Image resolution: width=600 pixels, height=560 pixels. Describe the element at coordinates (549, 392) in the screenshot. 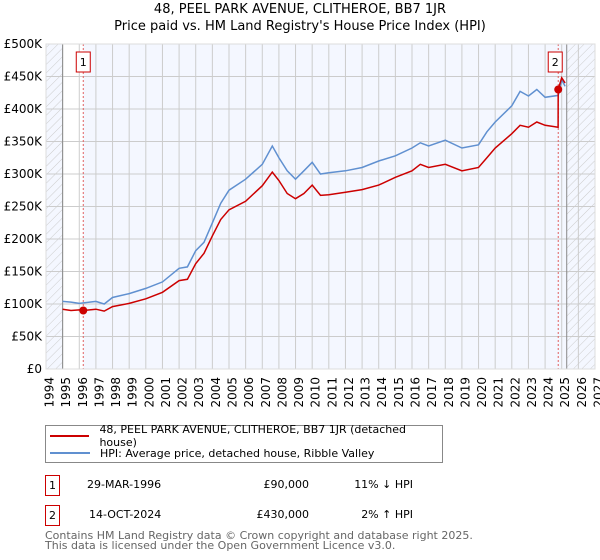

I see `x-tick-label: 2024` at that location.